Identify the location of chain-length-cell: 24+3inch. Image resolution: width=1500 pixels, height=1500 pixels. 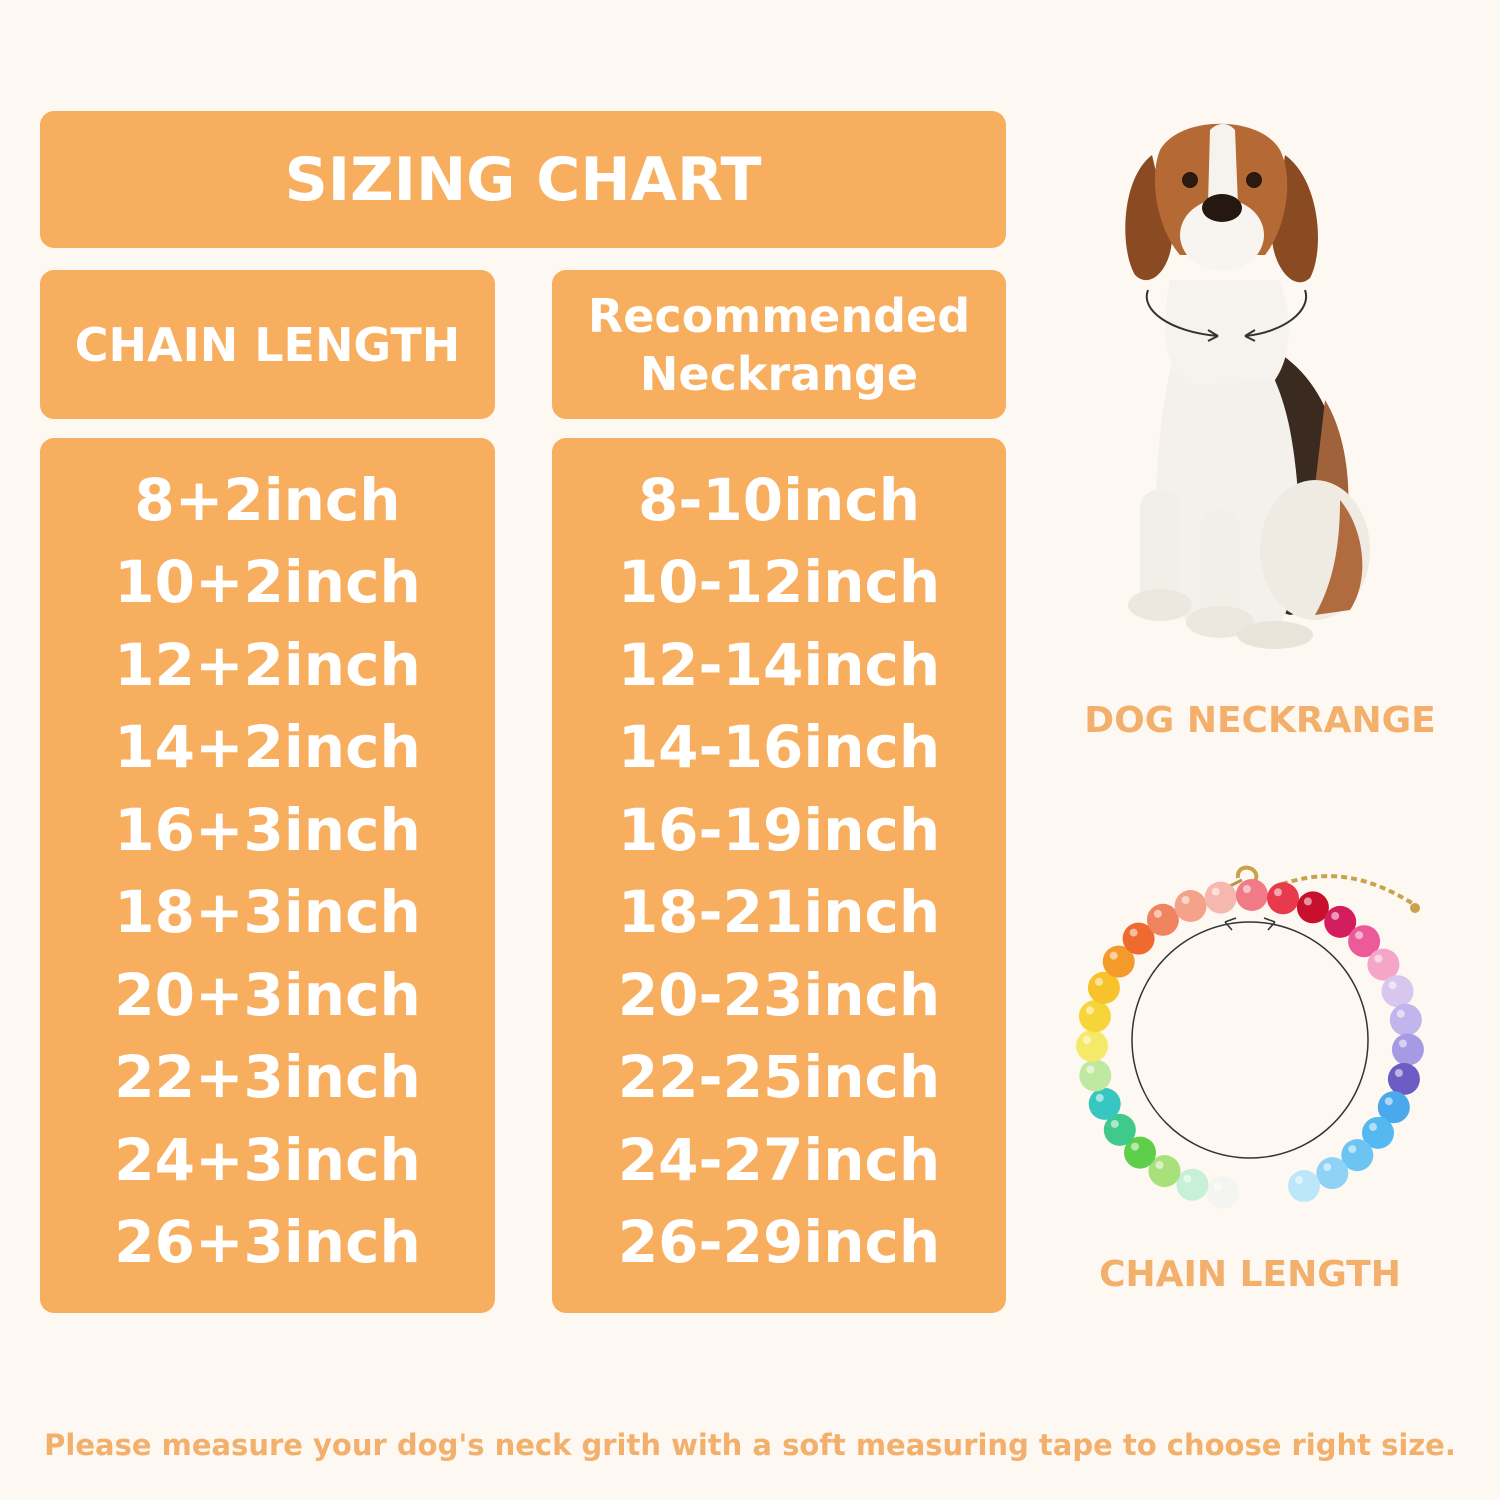
(267, 1160).